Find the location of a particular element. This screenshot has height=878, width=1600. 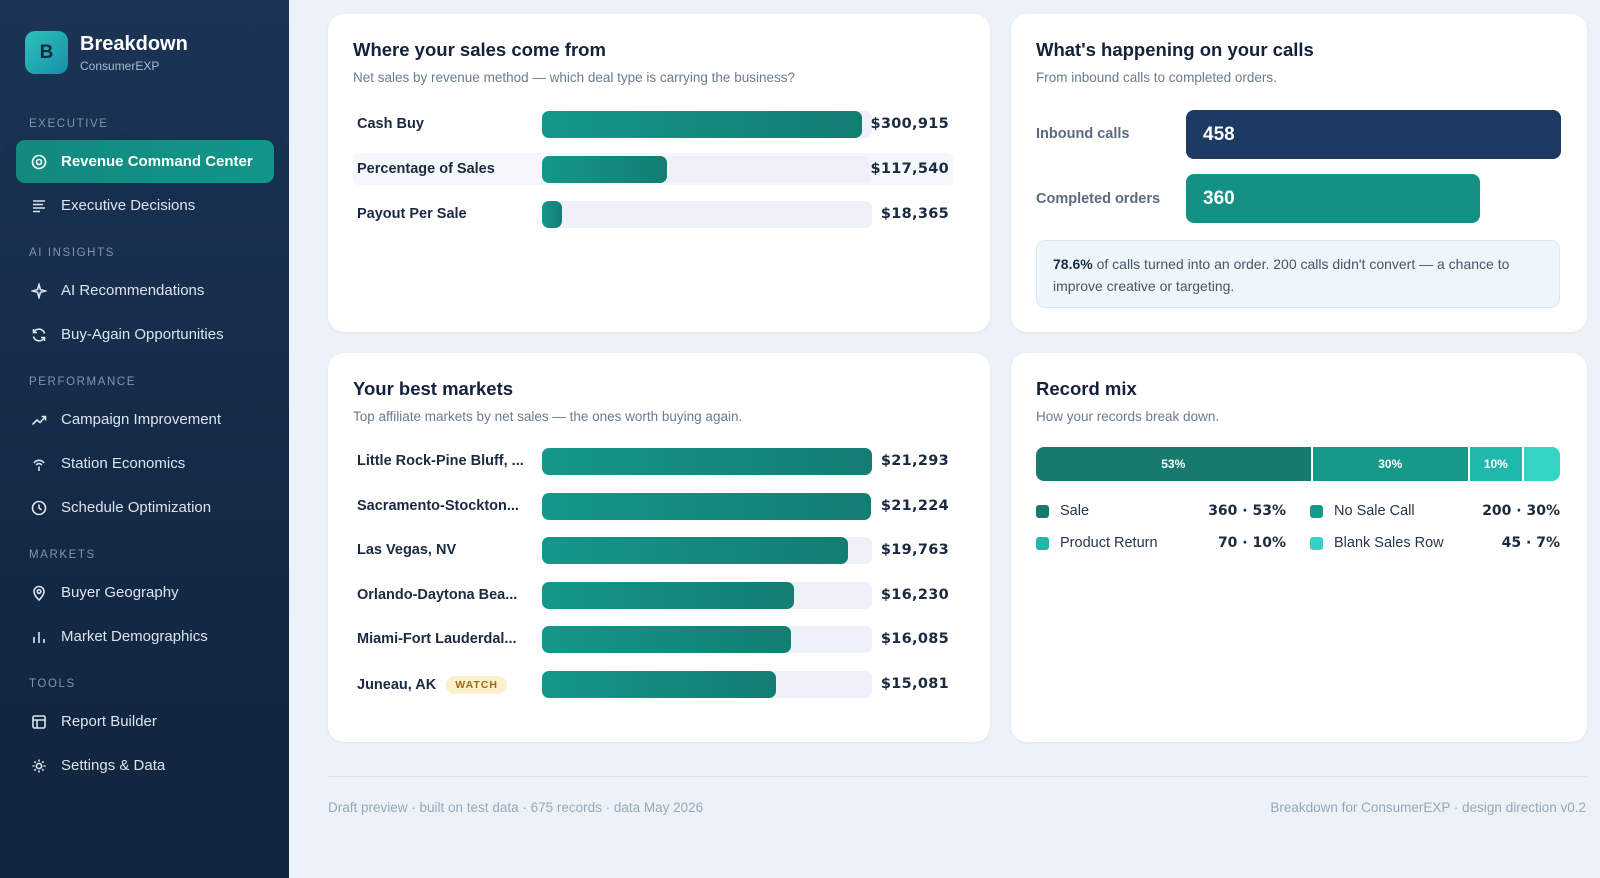

sun-gear-icon is located at coordinates (39, 766).